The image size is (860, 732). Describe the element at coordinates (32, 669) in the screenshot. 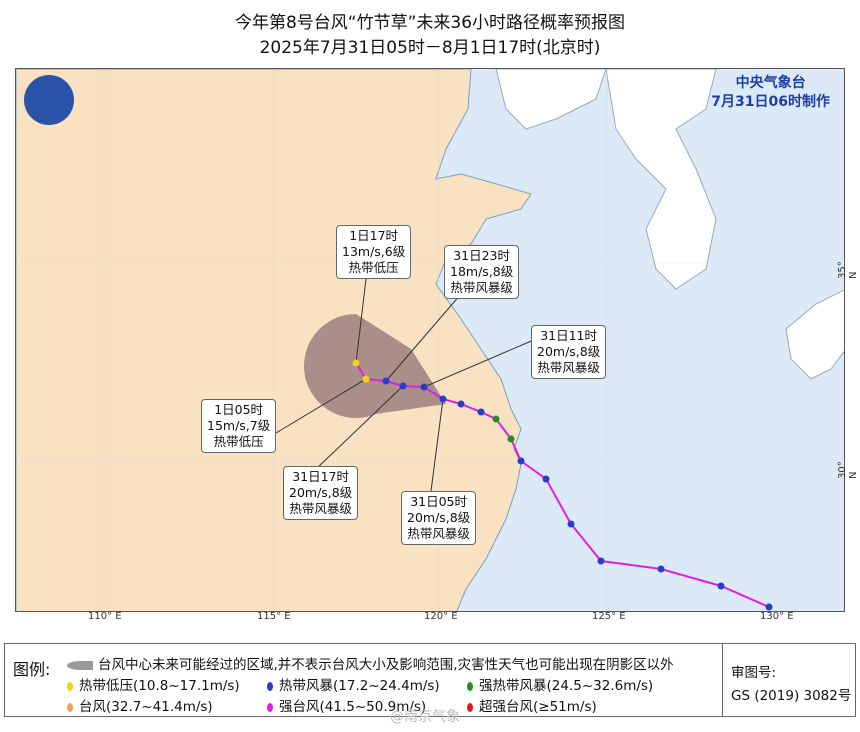

I see `legend-label: 图例:` at that location.